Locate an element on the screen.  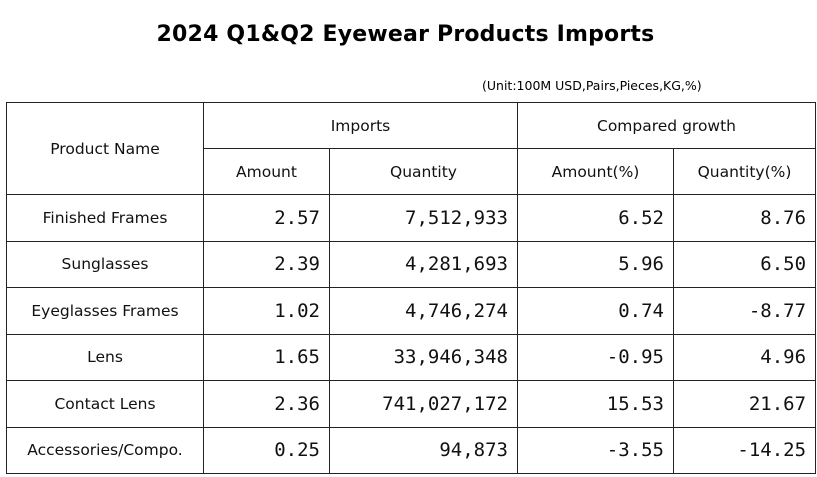
amount-cell: 2.36 is located at coordinates (266, 404).